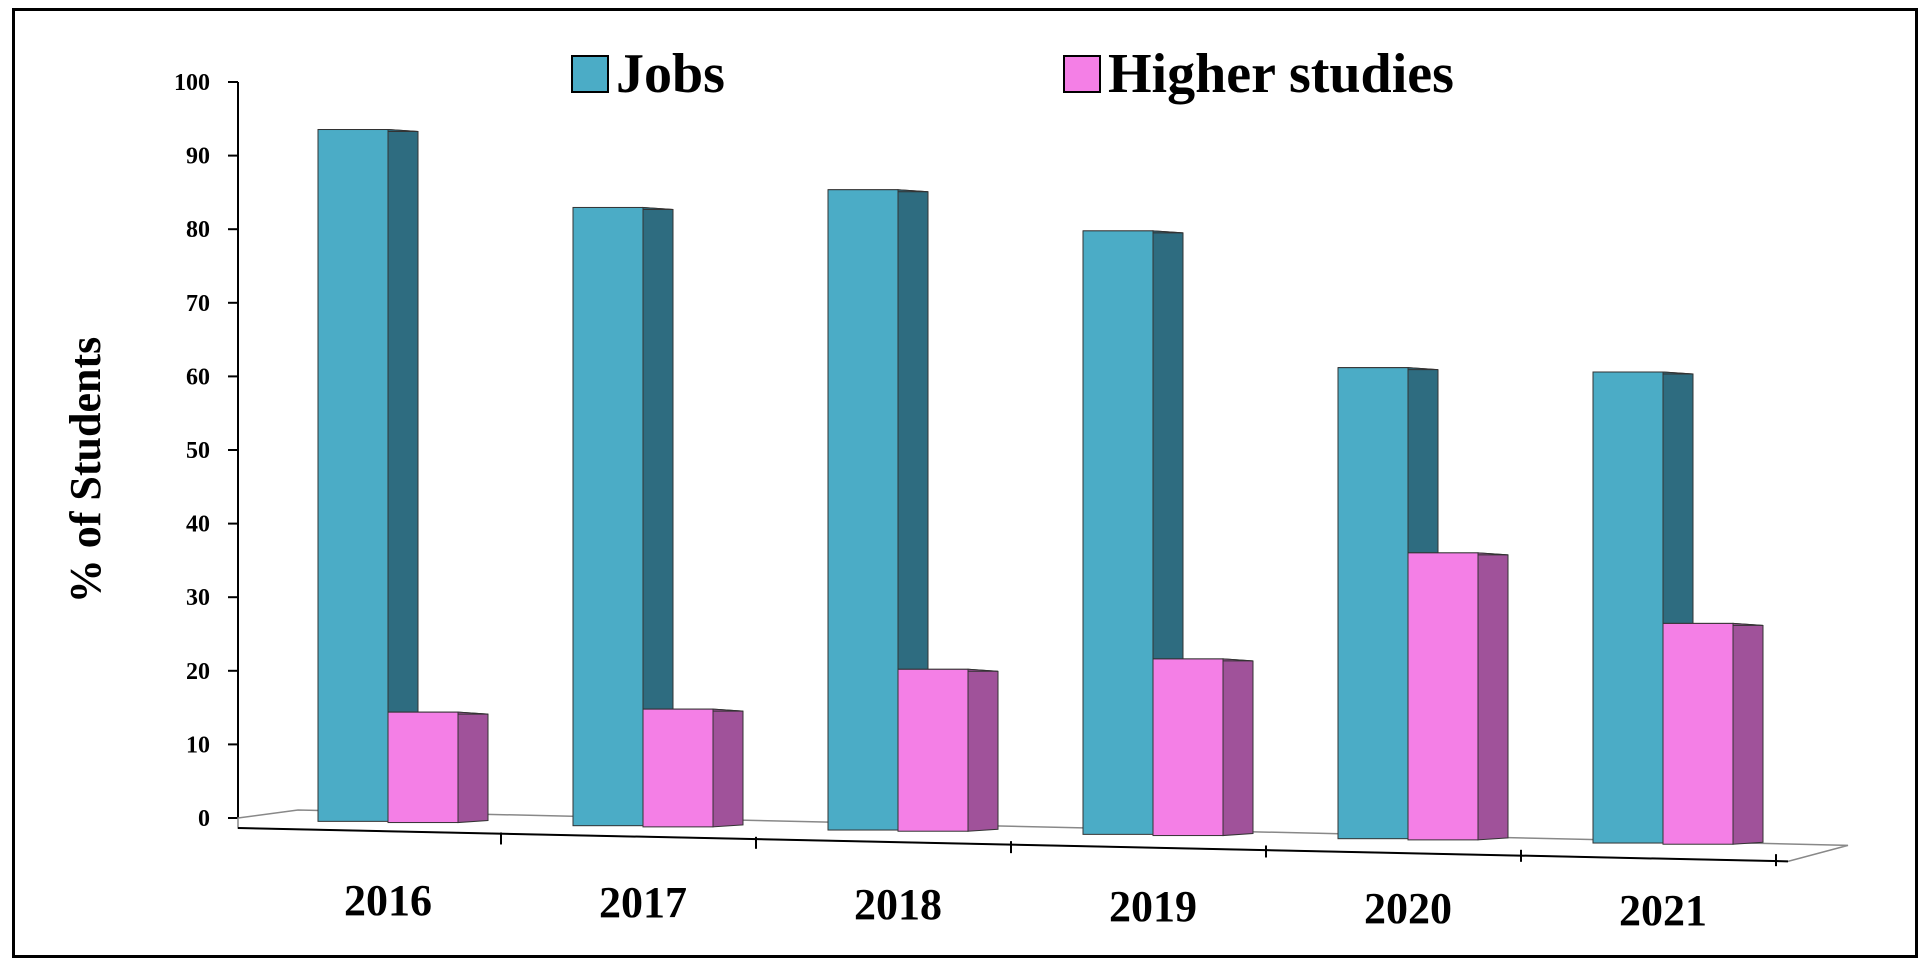 The height and width of the screenshot is (961, 1932). I want to click on floor-plane, so click(1043, 836).